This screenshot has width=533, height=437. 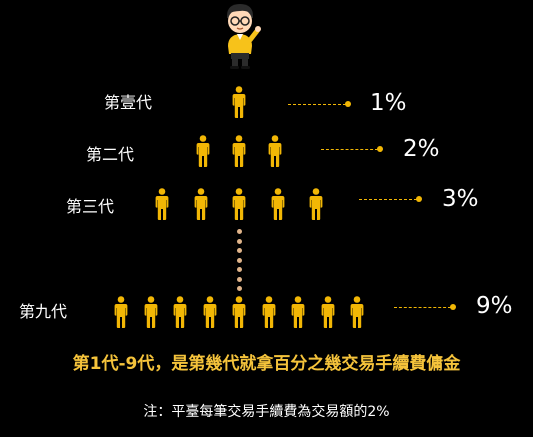 I want to click on commission-percent: 9%, so click(x=494, y=306).